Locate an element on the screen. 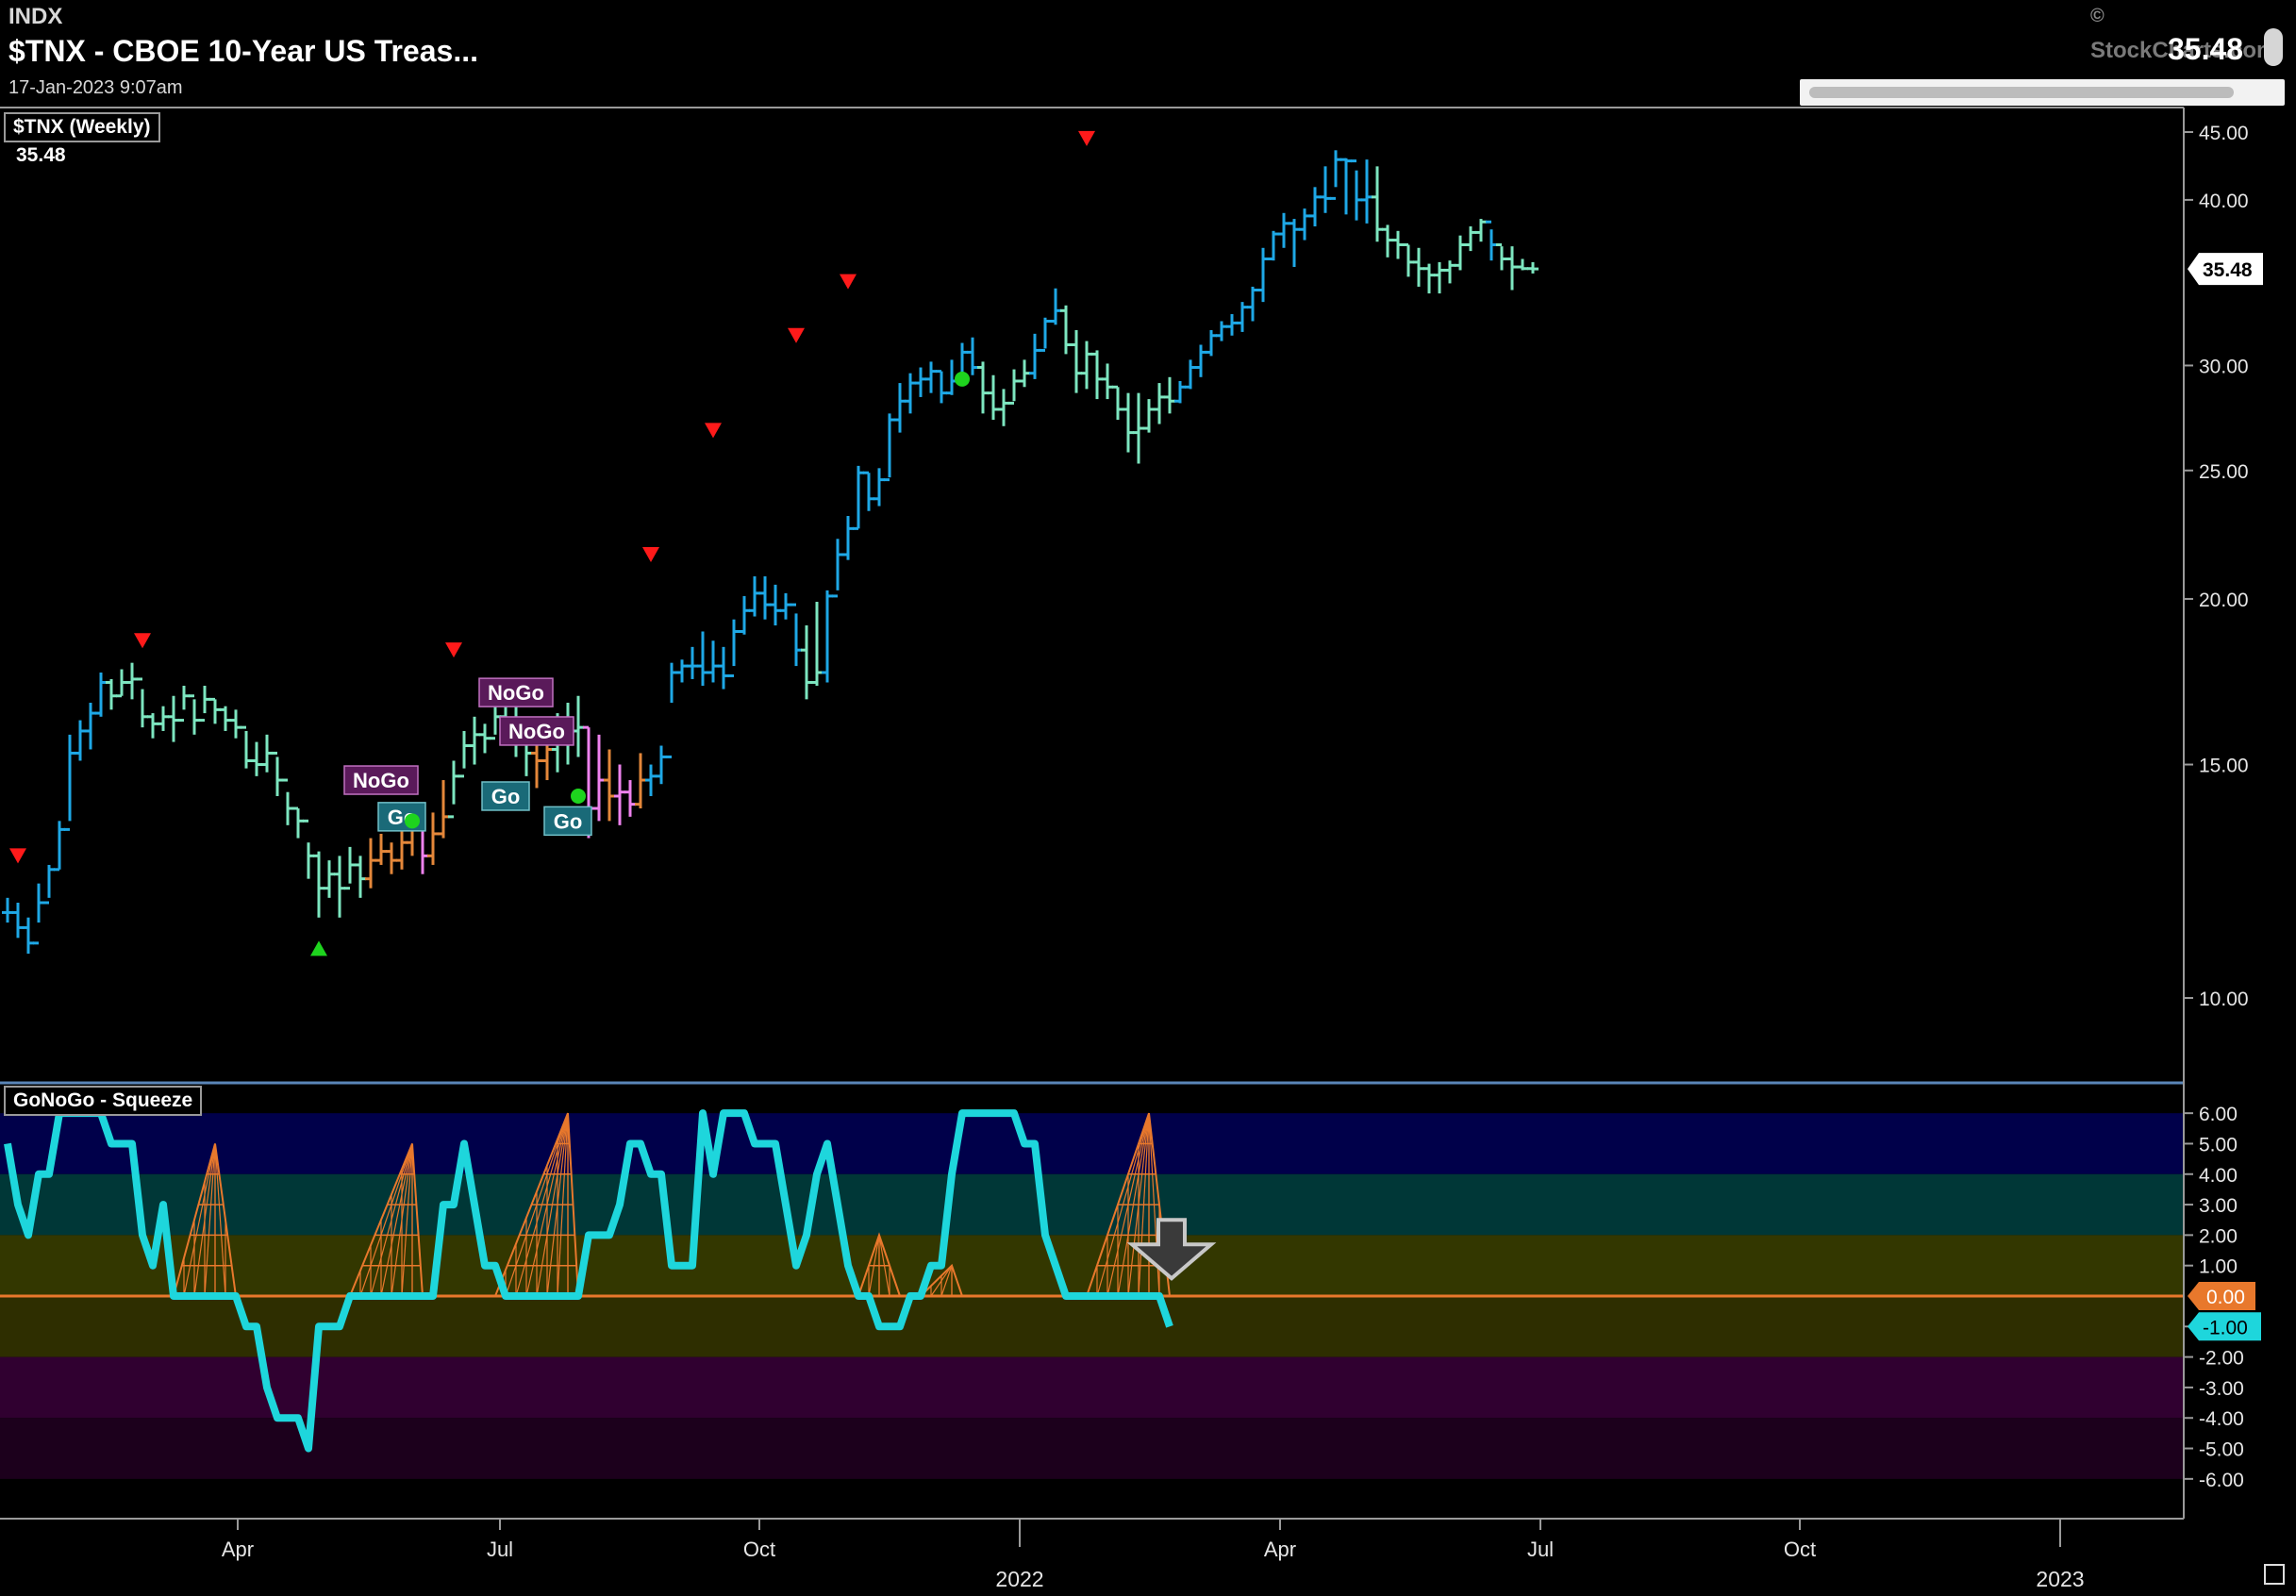 This screenshot has width=2296, height=1596. x-month-label: Oct is located at coordinates (759, 1549).